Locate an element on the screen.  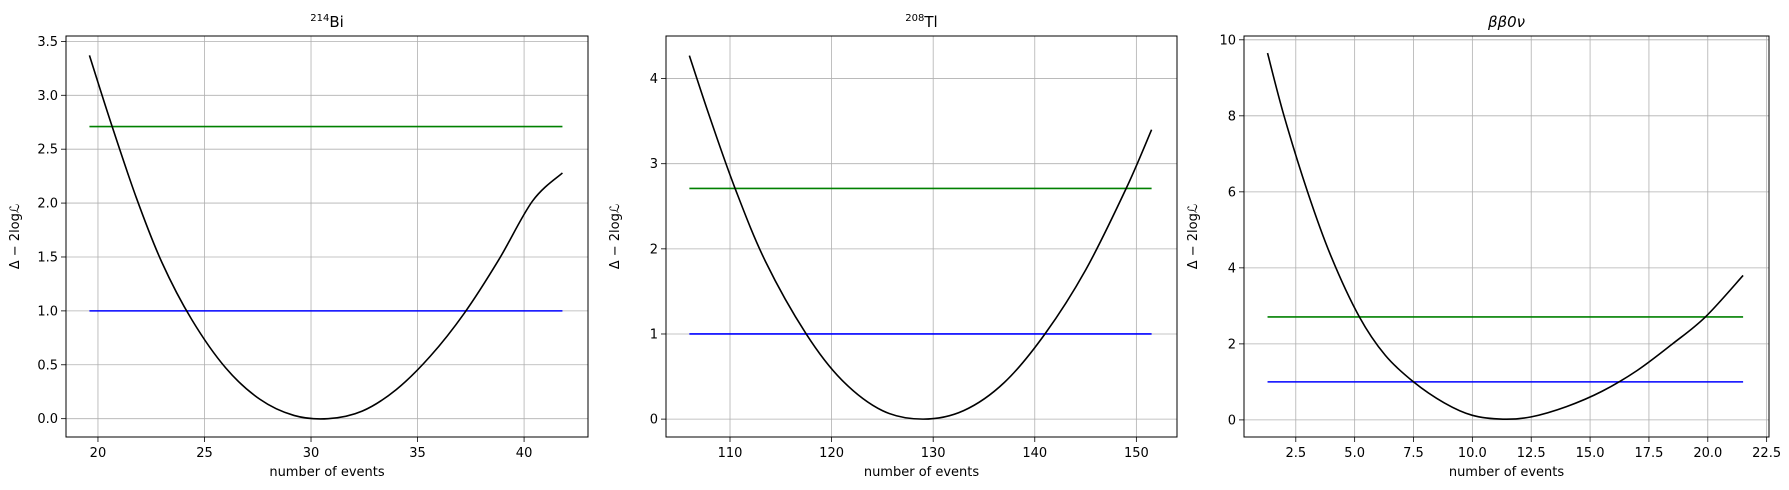
chart-title: 208Tl is located at coordinates (921, 22).